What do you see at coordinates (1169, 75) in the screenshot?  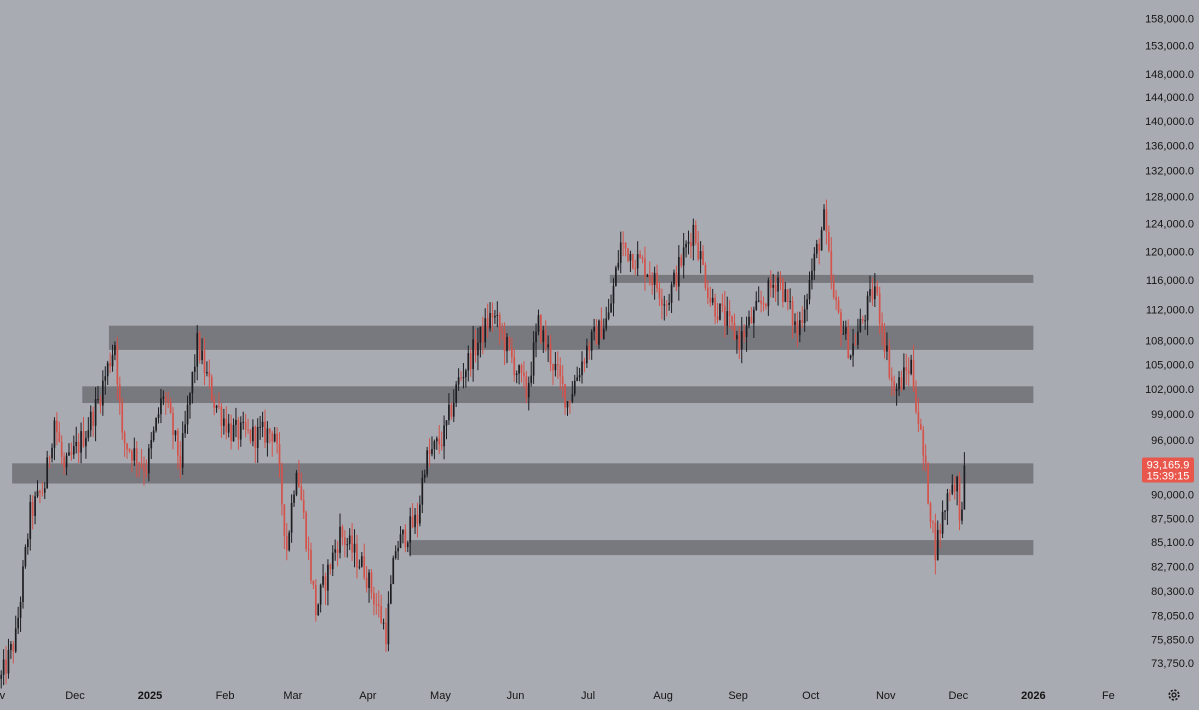 I see `y-tick-label: 148,000.0` at bounding box center [1169, 75].